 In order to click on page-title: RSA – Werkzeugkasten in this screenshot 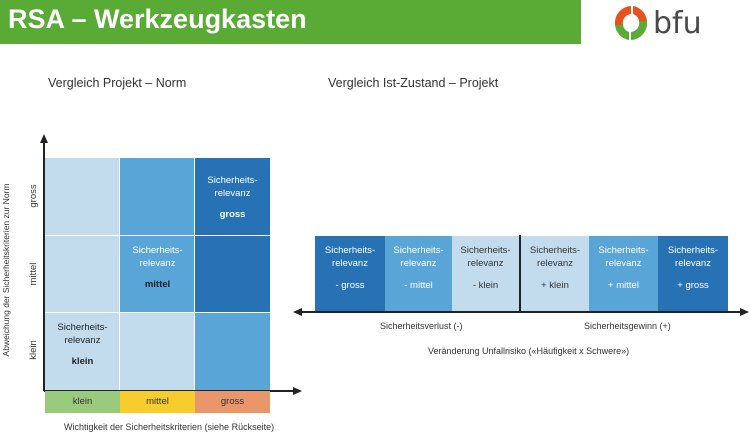, I will do `click(157, 19)`.